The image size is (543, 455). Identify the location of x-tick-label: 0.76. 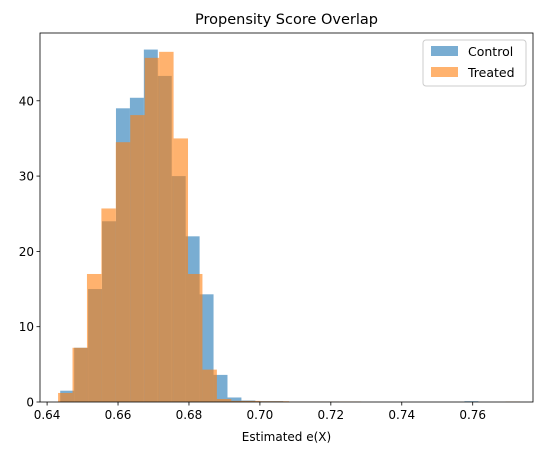
(472, 415).